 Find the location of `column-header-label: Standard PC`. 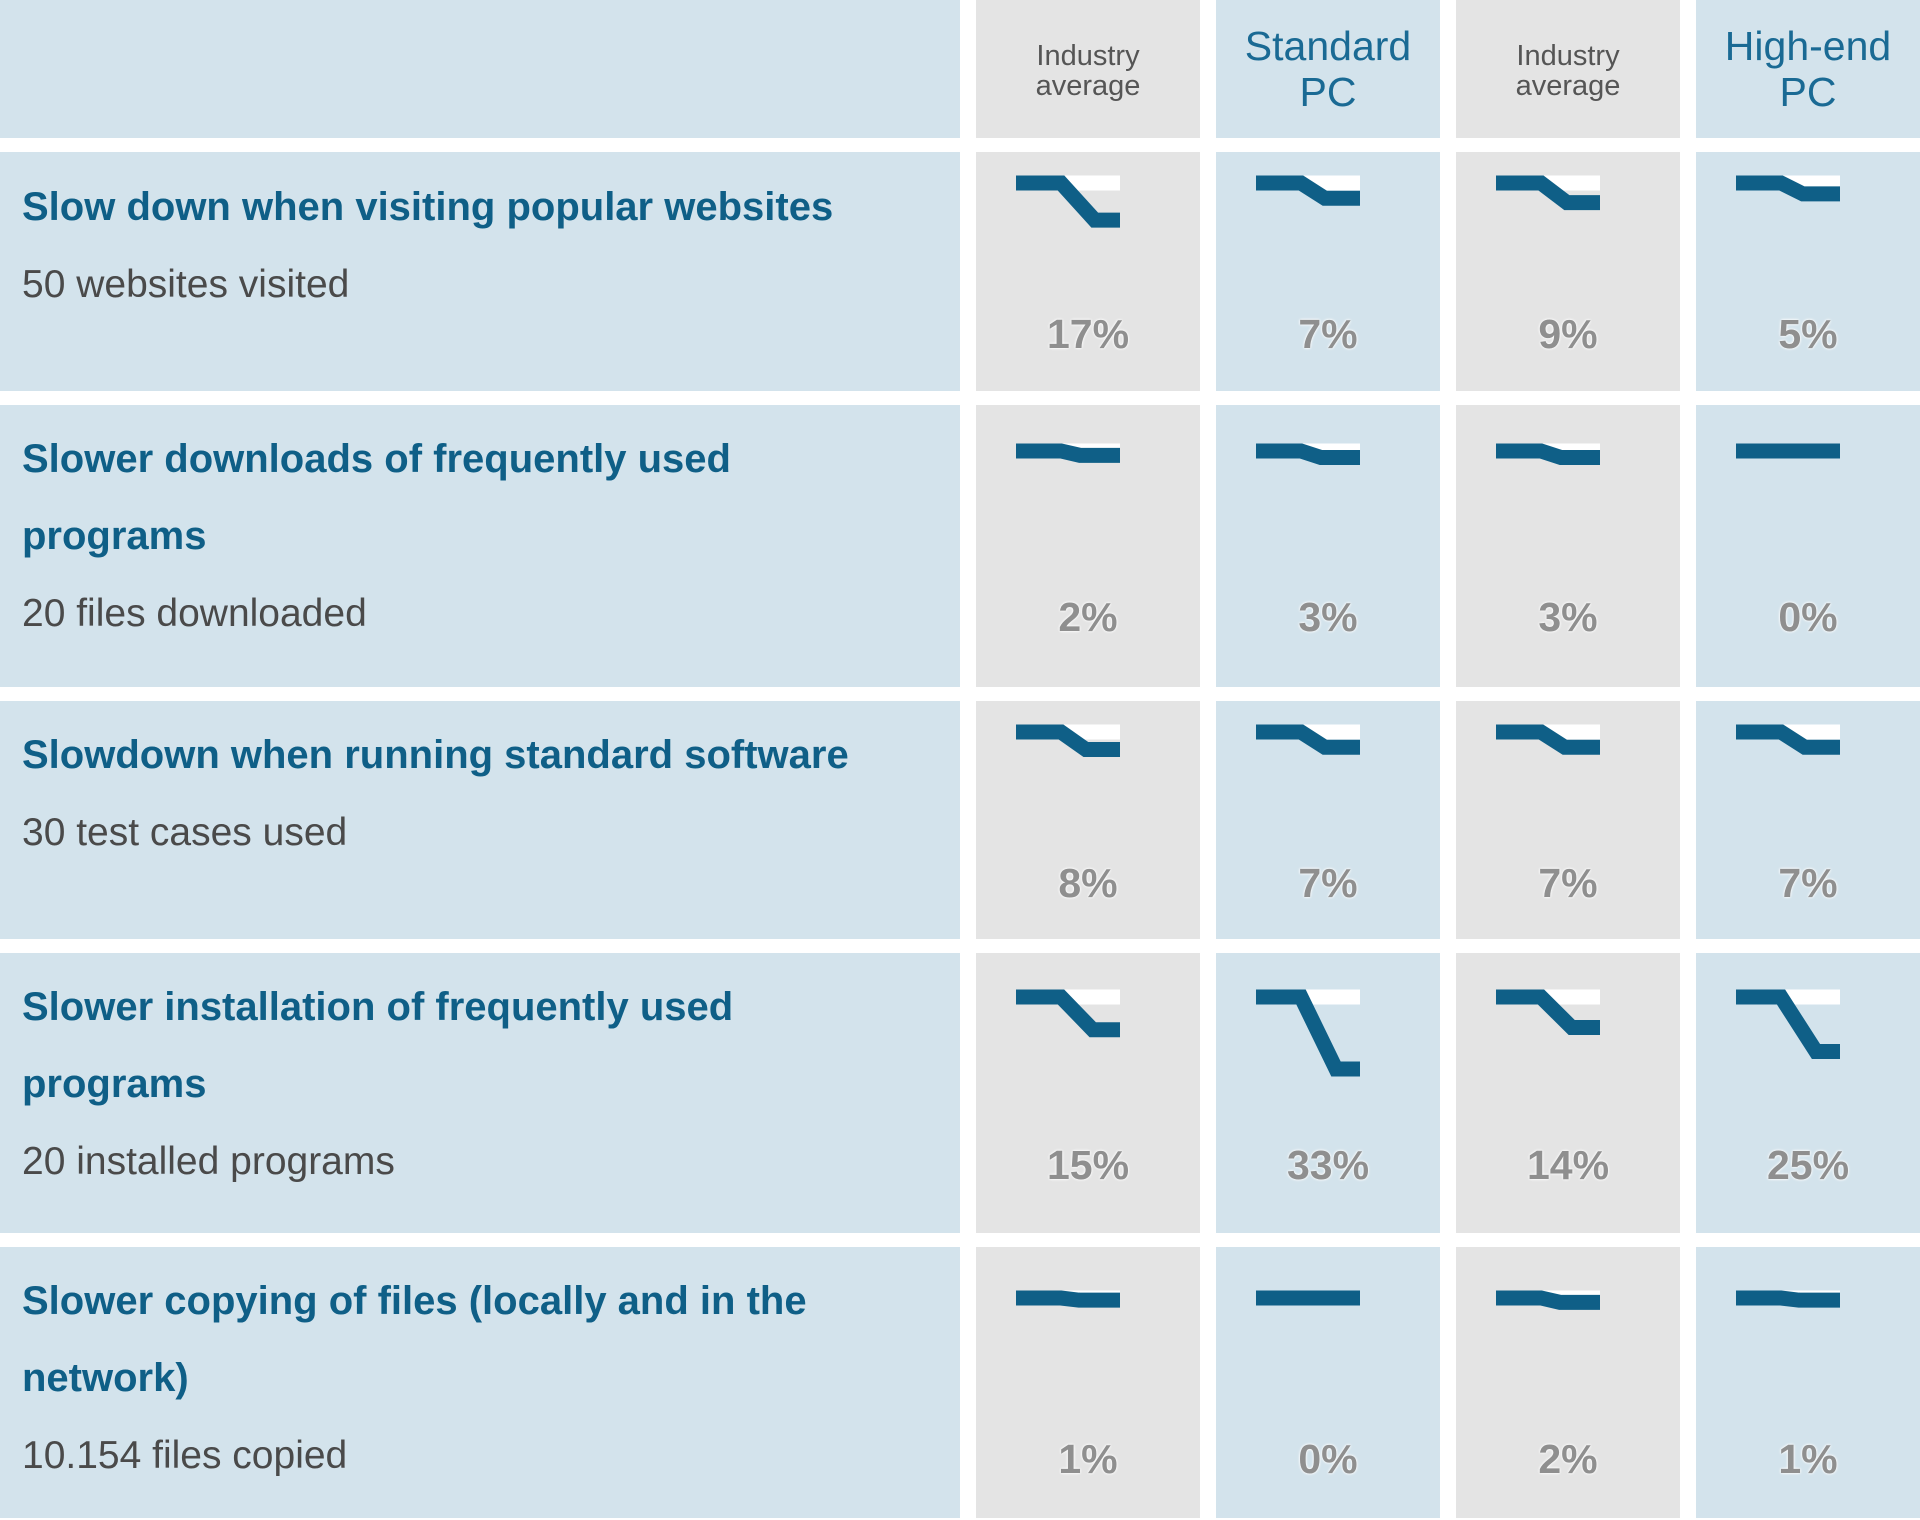

column-header-label: Standard PC is located at coordinates (1328, 69).